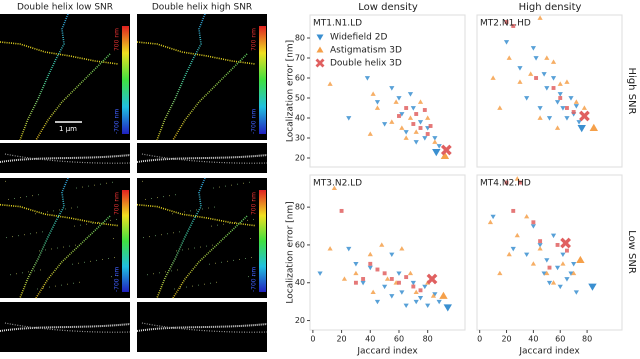 This screenshot has height=359, width=640. I want to click on y-tick-label: 20, so click(300, 320).